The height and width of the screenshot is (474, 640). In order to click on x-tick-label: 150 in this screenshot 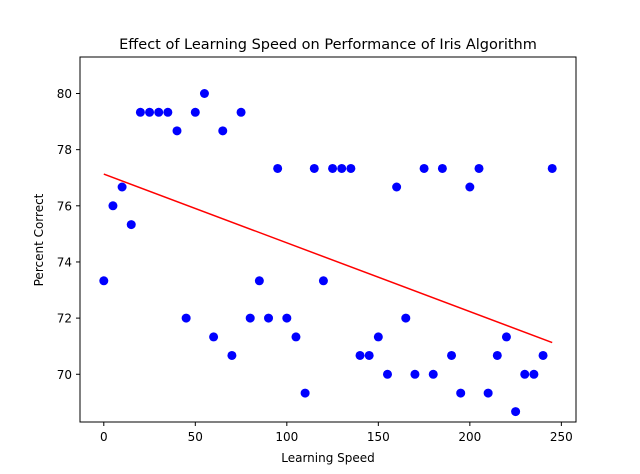, I will do `click(378, 437)`.